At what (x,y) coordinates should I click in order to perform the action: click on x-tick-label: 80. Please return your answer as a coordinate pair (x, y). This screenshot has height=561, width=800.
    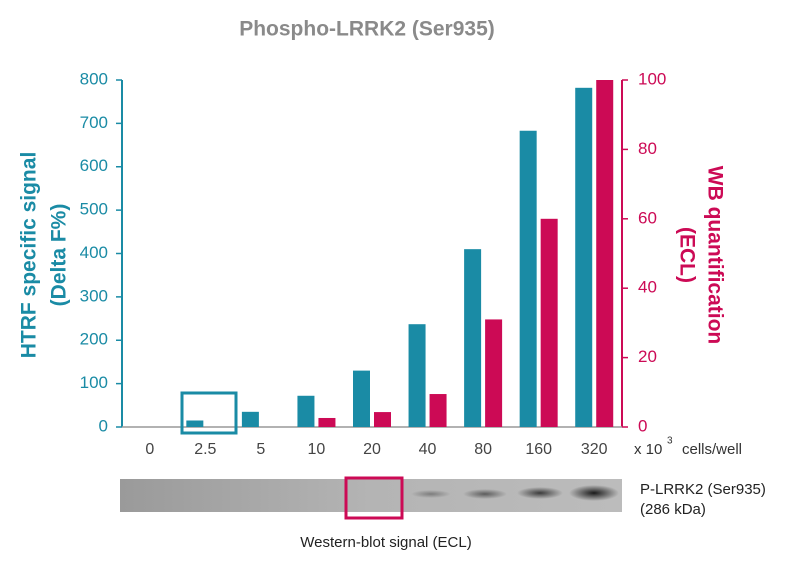
    Looking at the image, I should click on (483, 449).